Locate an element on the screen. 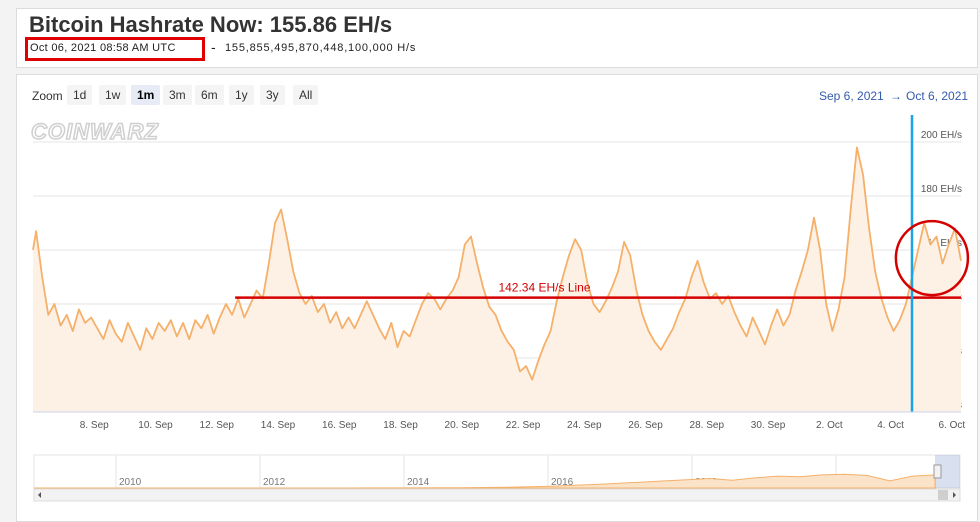 The width and height of the screenshot is (980, 522). y-tick-label: 160 EH/s is located at coordinates (941, 243).